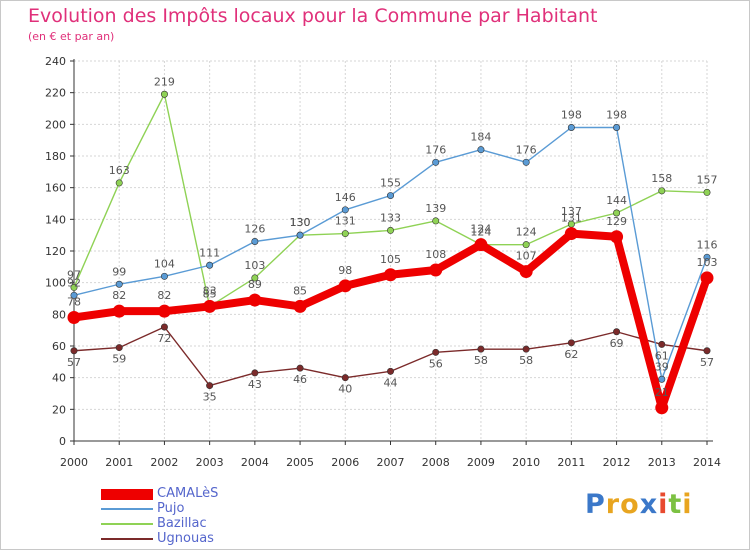  Describe the element at coordinates (209, 252) in the screenshot. I see `series-2-data-label: 111` at that location.